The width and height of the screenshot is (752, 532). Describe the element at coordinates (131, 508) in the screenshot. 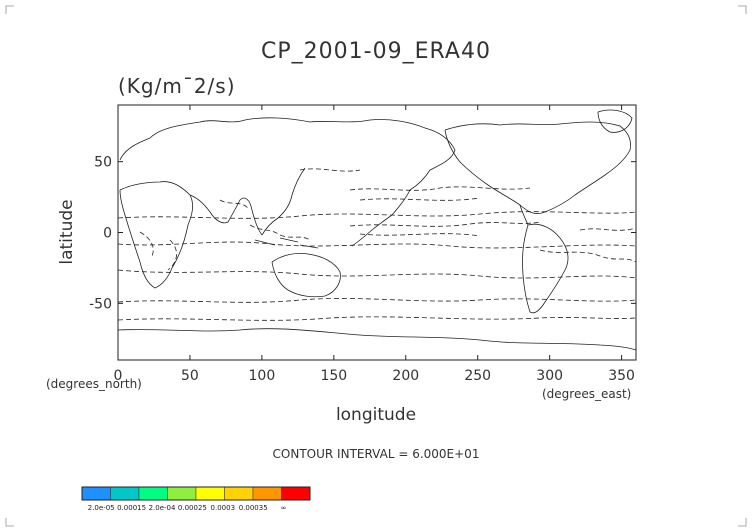

I see `colorbar-label: 0.00015` at that location.